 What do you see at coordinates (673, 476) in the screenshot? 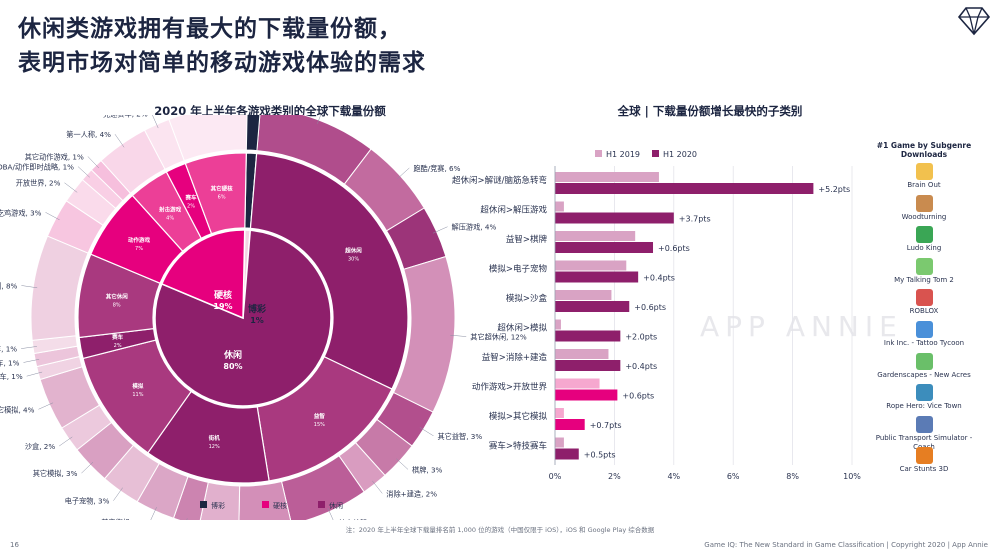
I see `x-tick-label: 4%` at bounding box center [673, 476].